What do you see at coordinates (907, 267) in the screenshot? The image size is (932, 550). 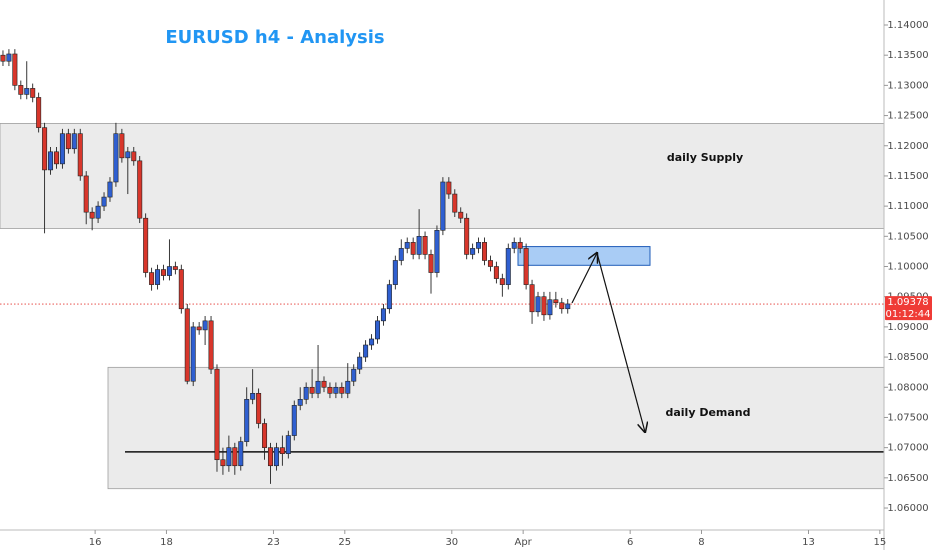 I see `y-tick-label: 1.10000` at bounding box center [907, 267].